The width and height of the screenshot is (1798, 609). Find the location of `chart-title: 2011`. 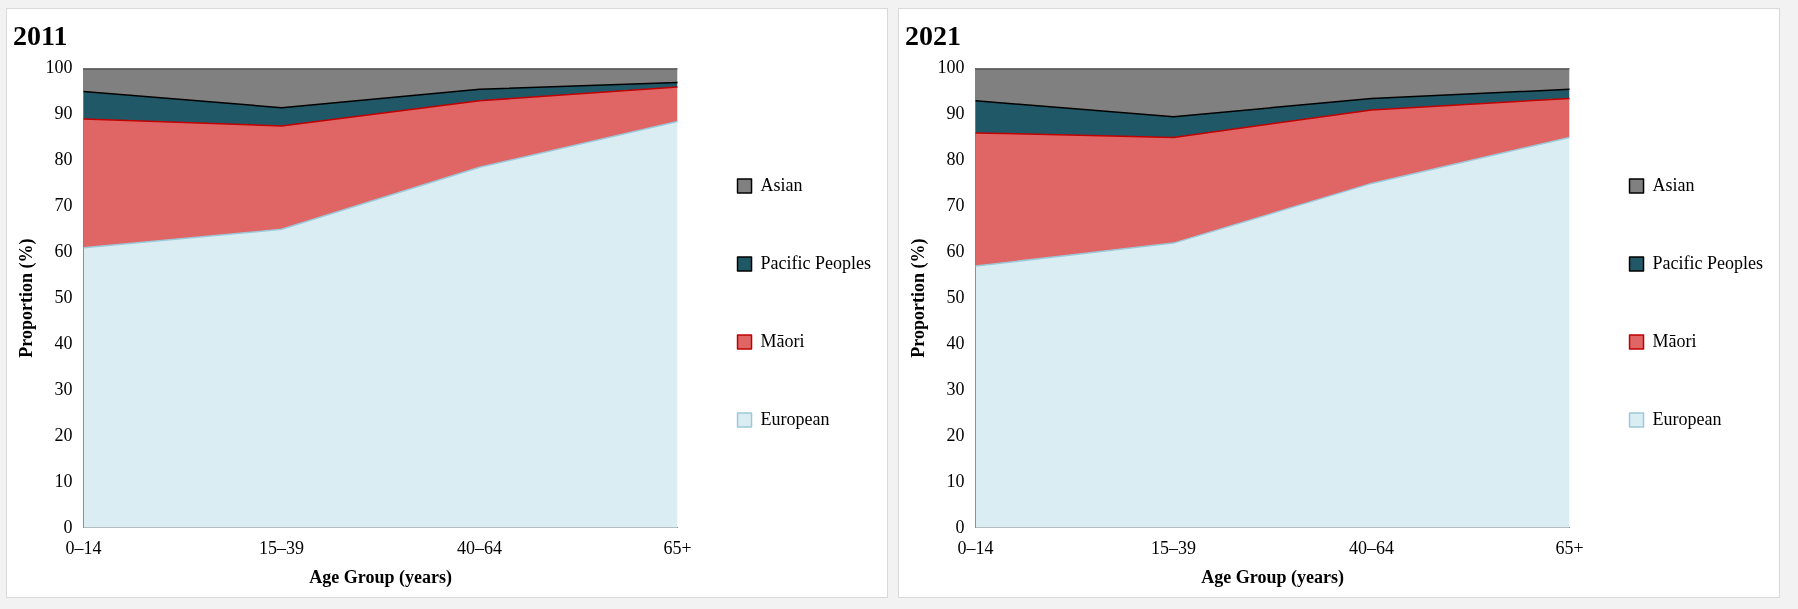

chart-title: 2011 is located at coordinates (40, 36).